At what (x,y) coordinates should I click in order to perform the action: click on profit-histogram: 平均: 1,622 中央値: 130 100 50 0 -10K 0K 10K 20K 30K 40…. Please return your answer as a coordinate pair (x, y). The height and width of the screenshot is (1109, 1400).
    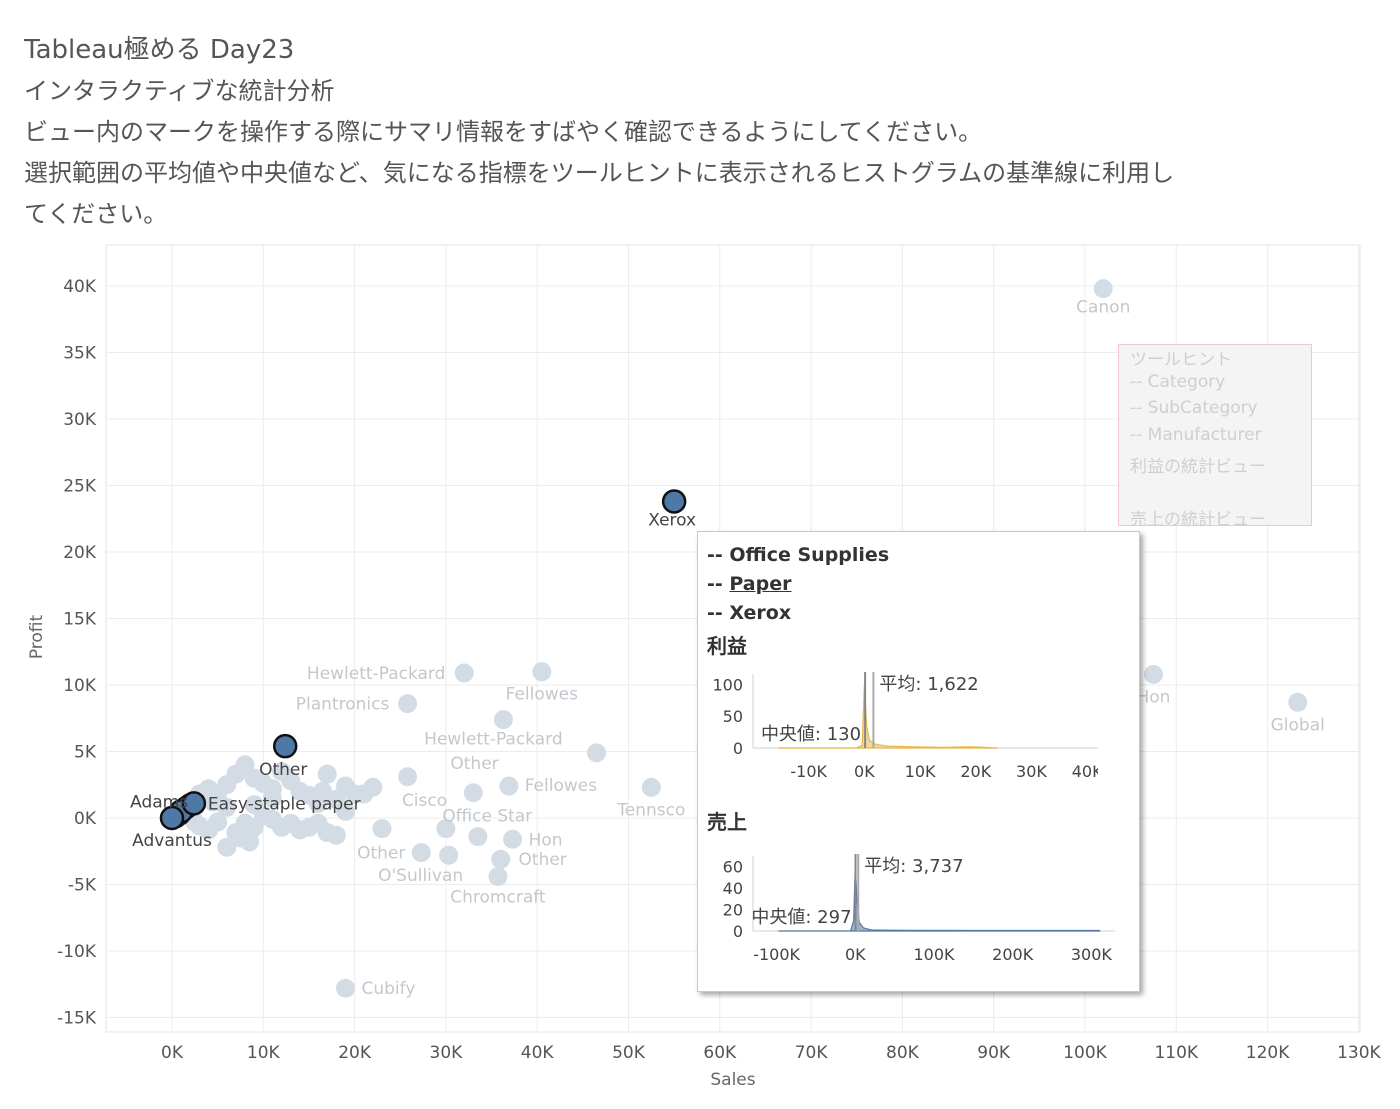
    Looking at the image, I should click on (905, 726).